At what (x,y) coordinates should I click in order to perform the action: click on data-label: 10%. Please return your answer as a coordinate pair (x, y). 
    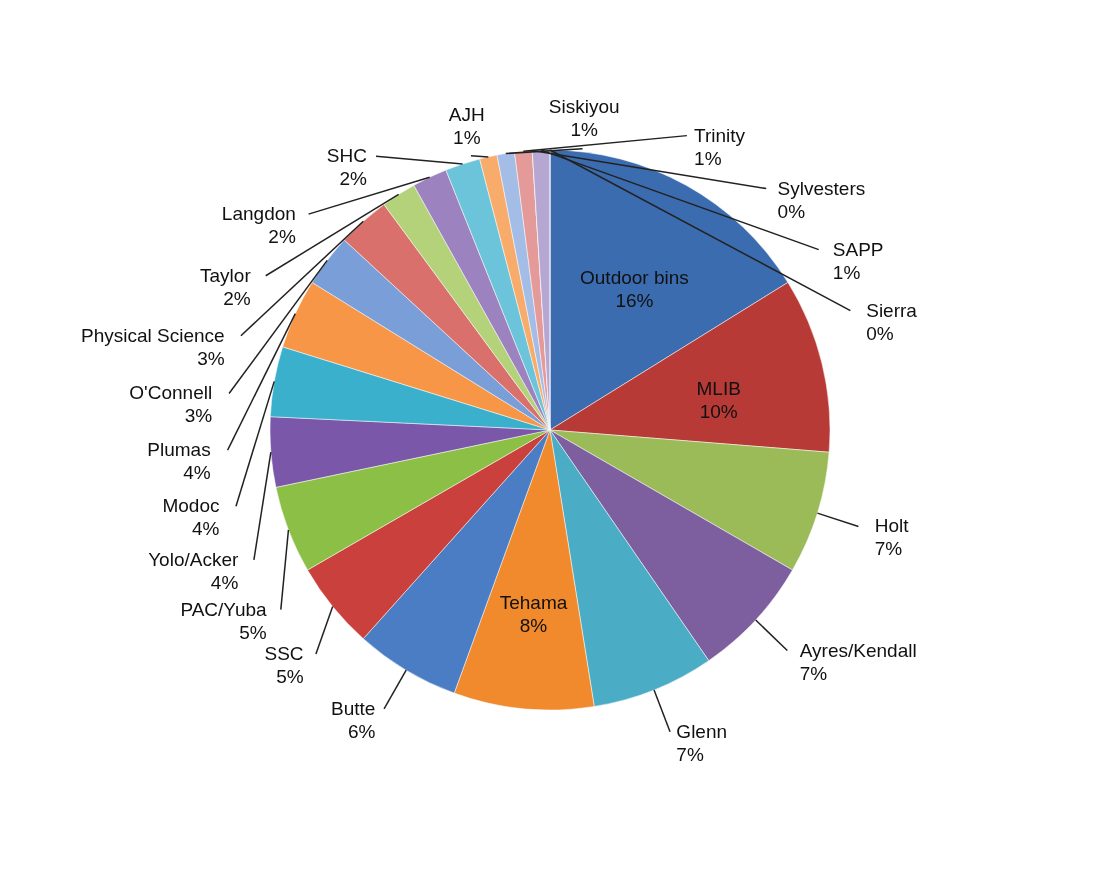
    Looking at the image, I should click on (718, 412).